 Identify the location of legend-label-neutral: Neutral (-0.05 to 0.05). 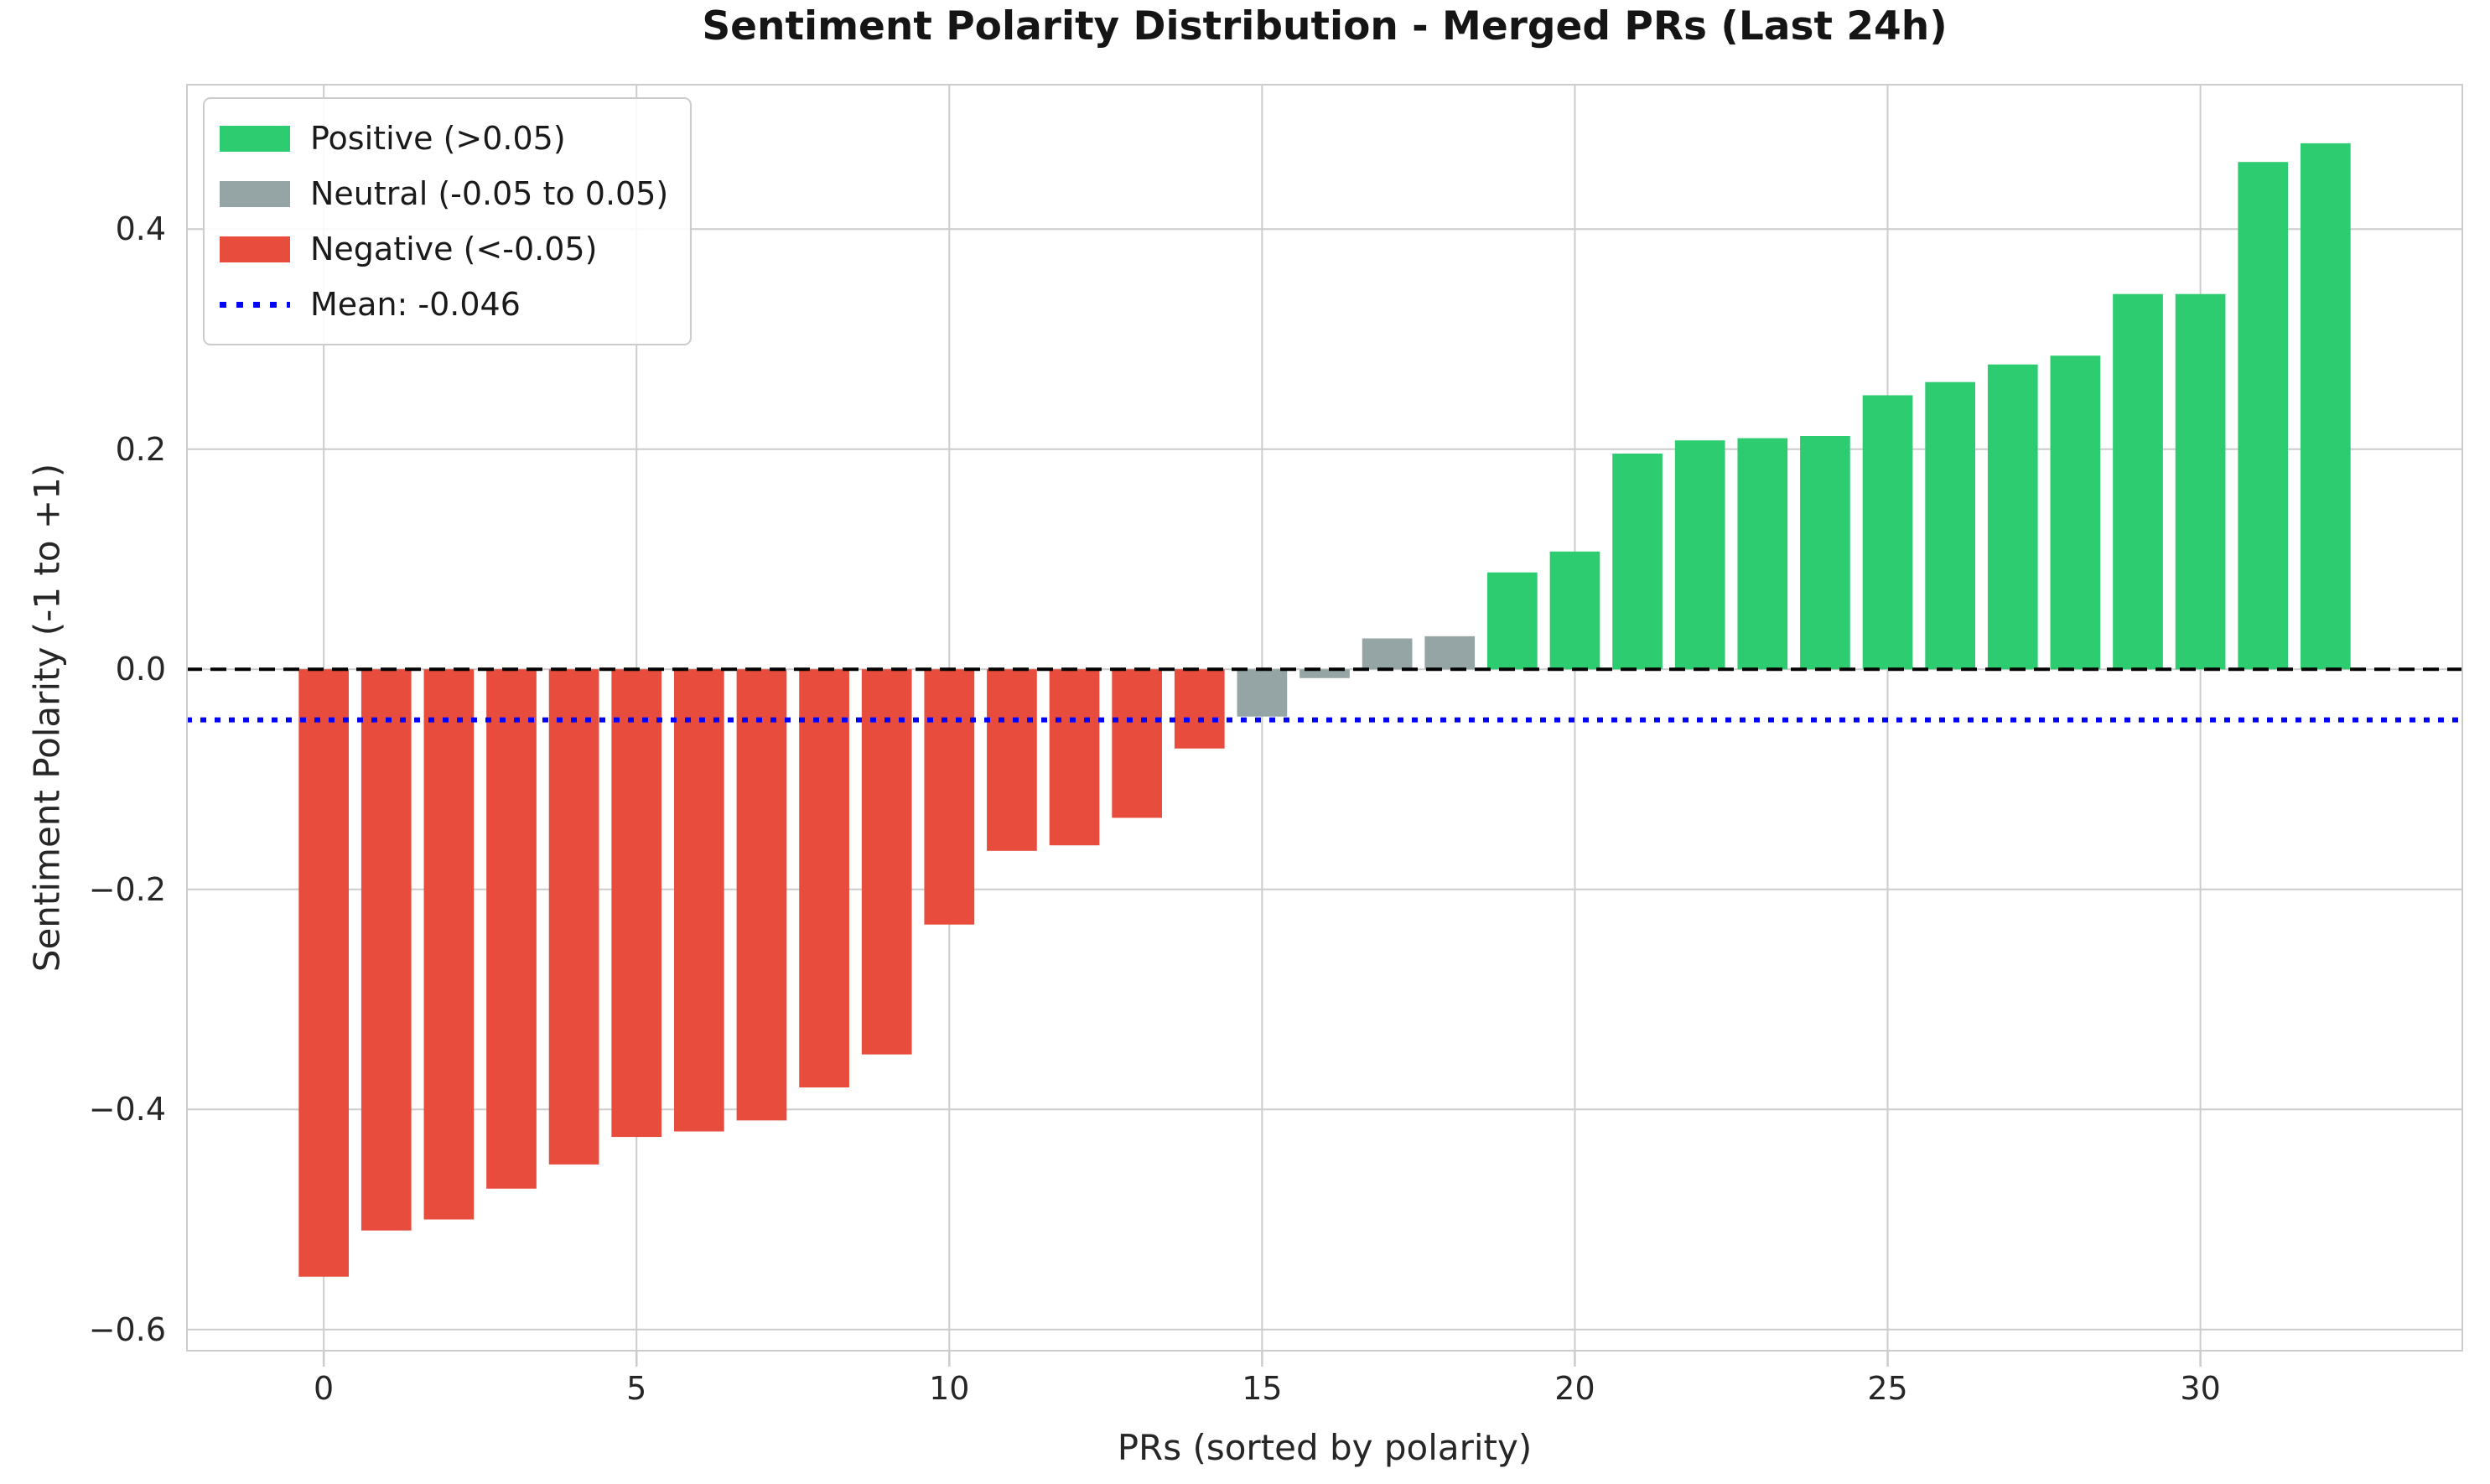
(489, 193).